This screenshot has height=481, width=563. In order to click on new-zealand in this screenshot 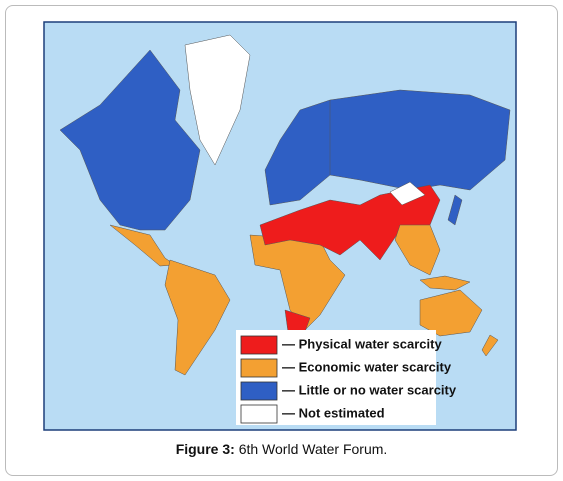, I will do `click(490, 345)`.